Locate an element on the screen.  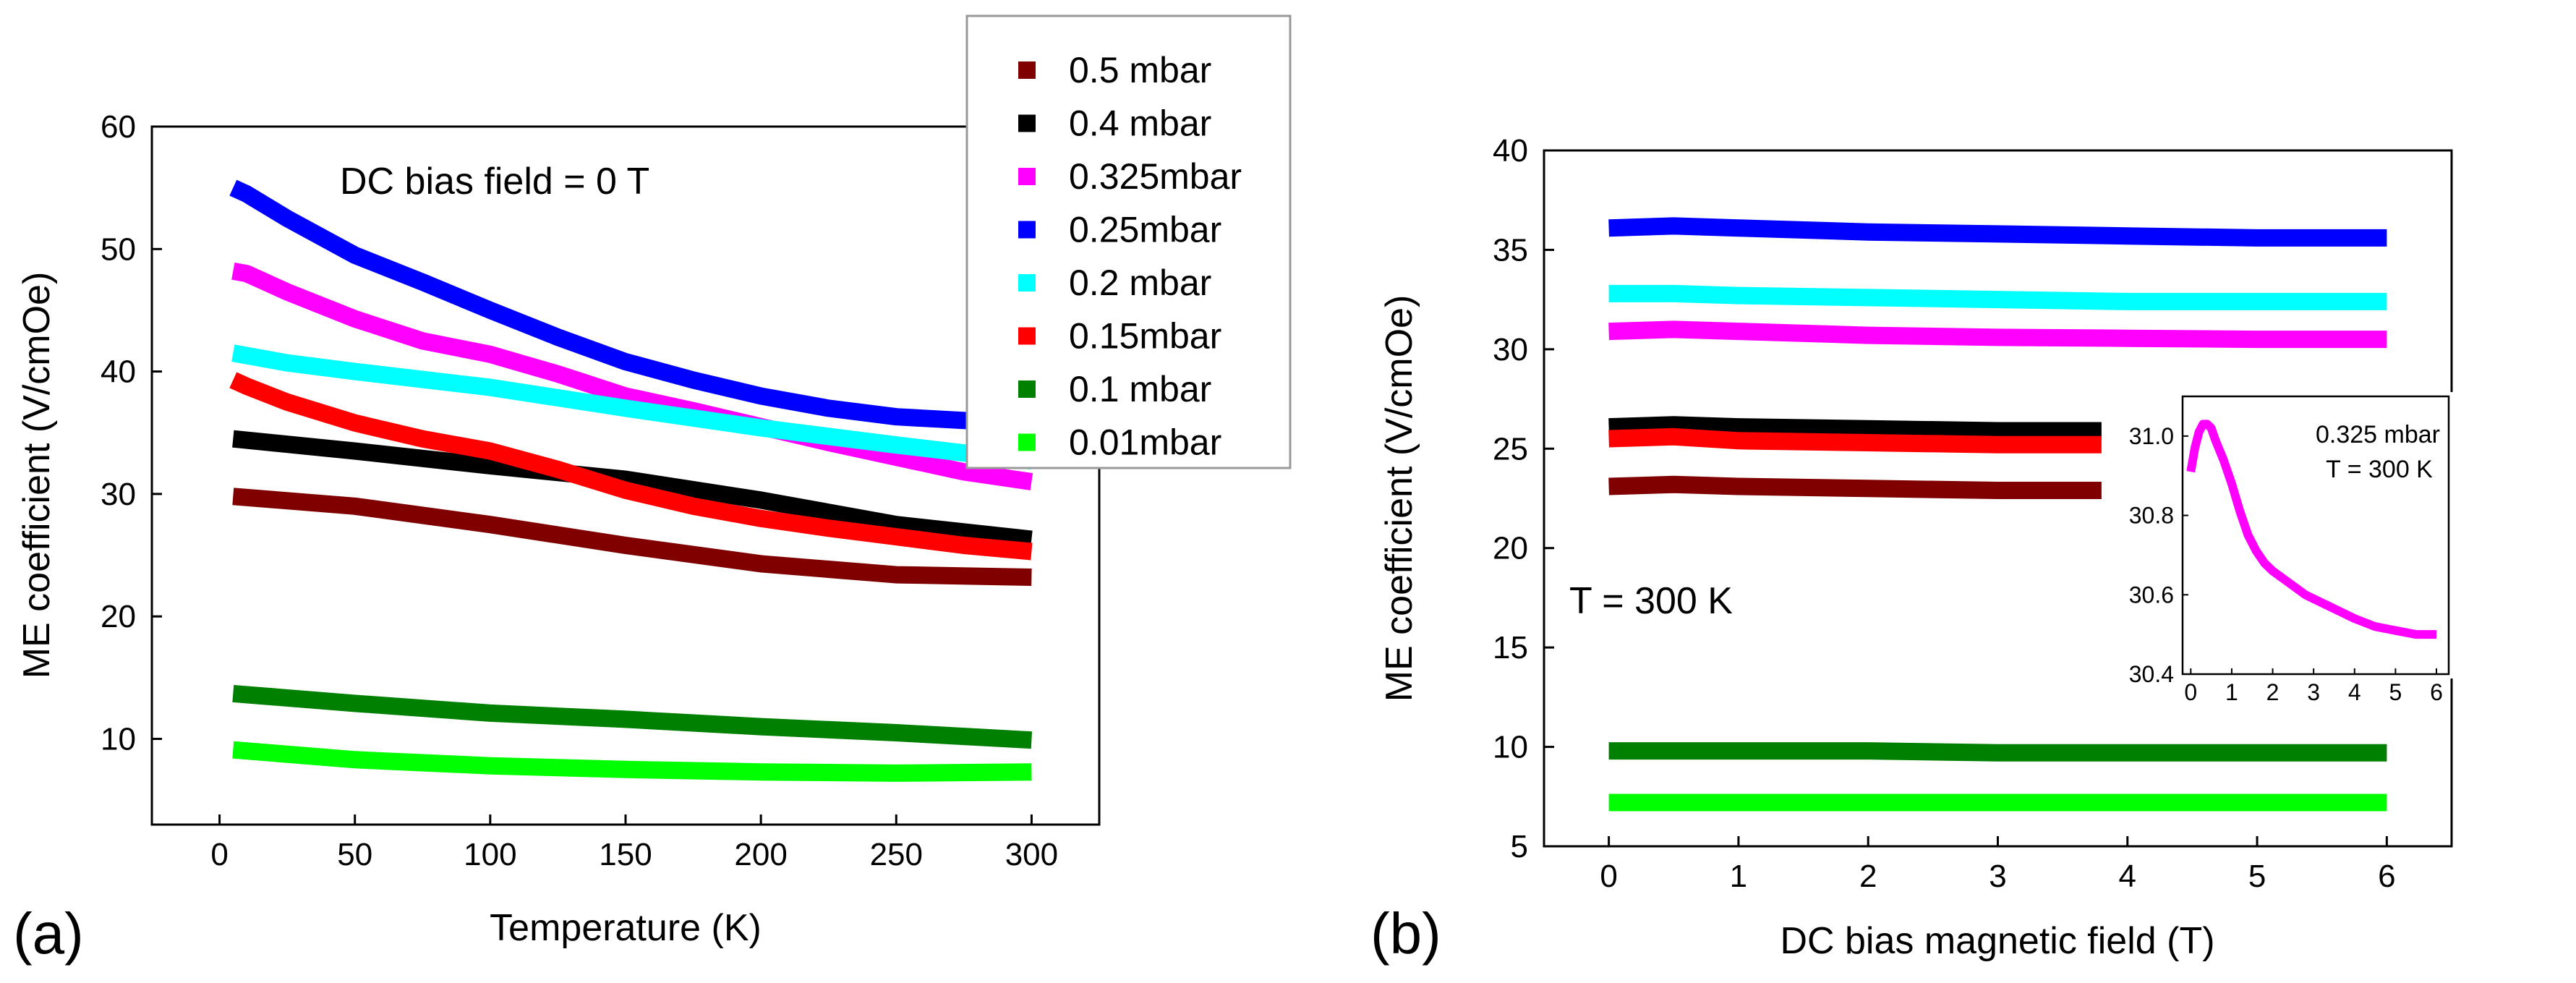
series-line-0-325-mbar is located at coordinates (2311, 529).